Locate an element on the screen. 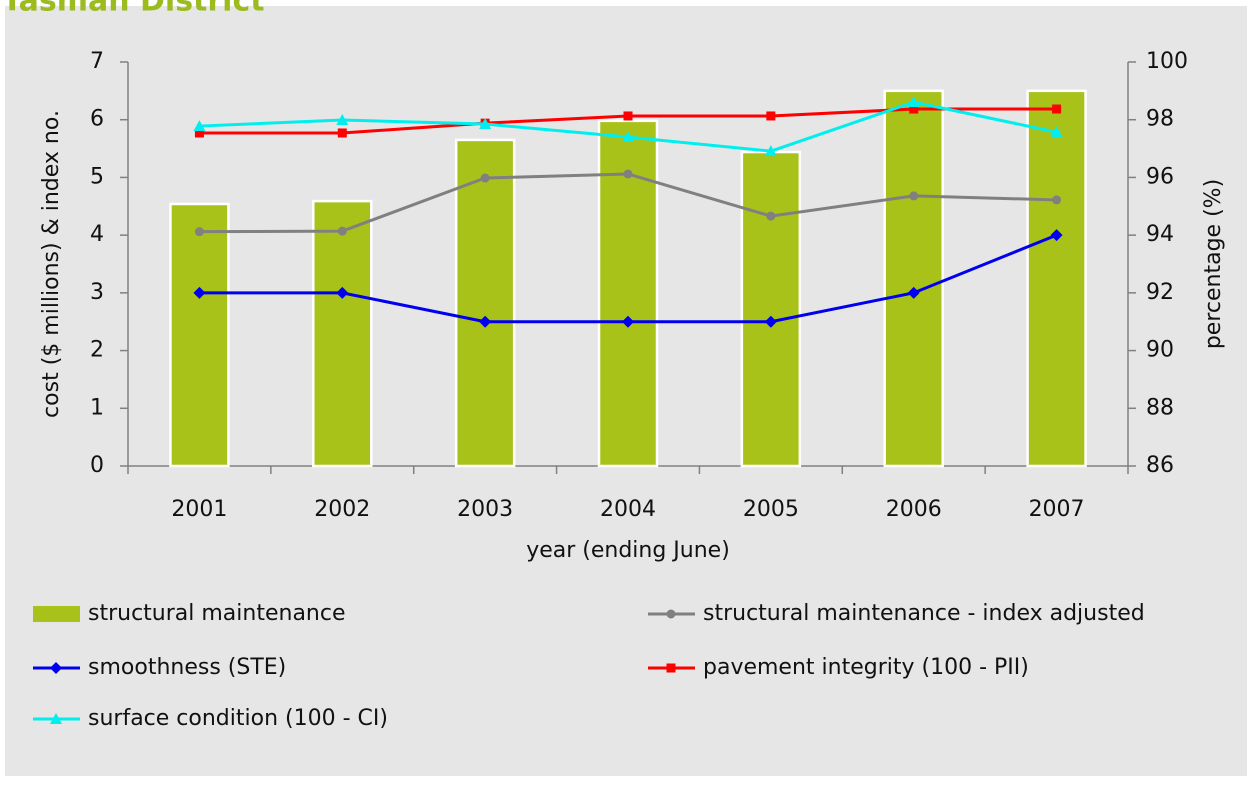  legend-label: smoothness (STE) is located at coordinates (187, 667).